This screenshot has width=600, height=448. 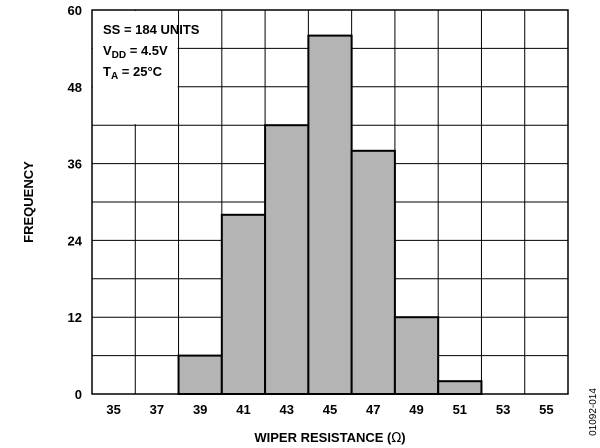 I want to click on x-tick-label: 37, so click(x=157, y=409).